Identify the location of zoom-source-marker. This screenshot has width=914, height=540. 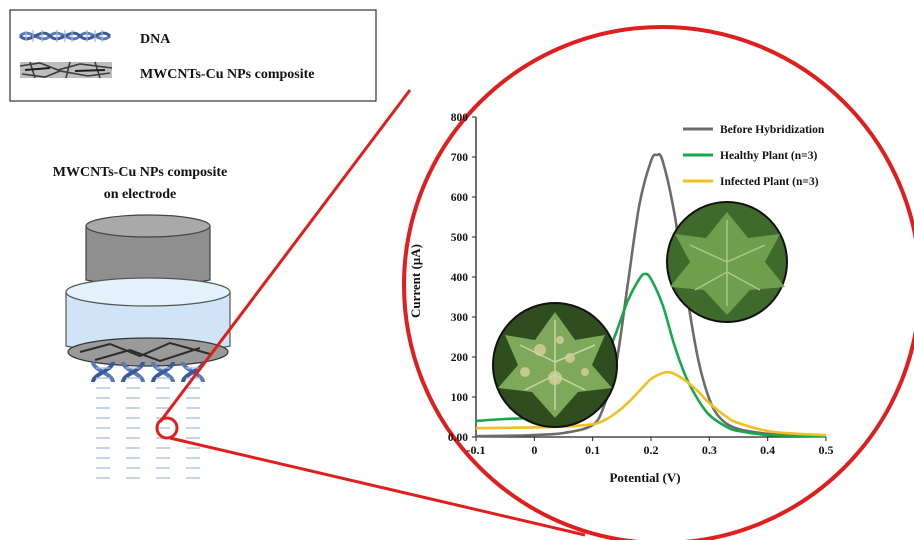
(167, 428).